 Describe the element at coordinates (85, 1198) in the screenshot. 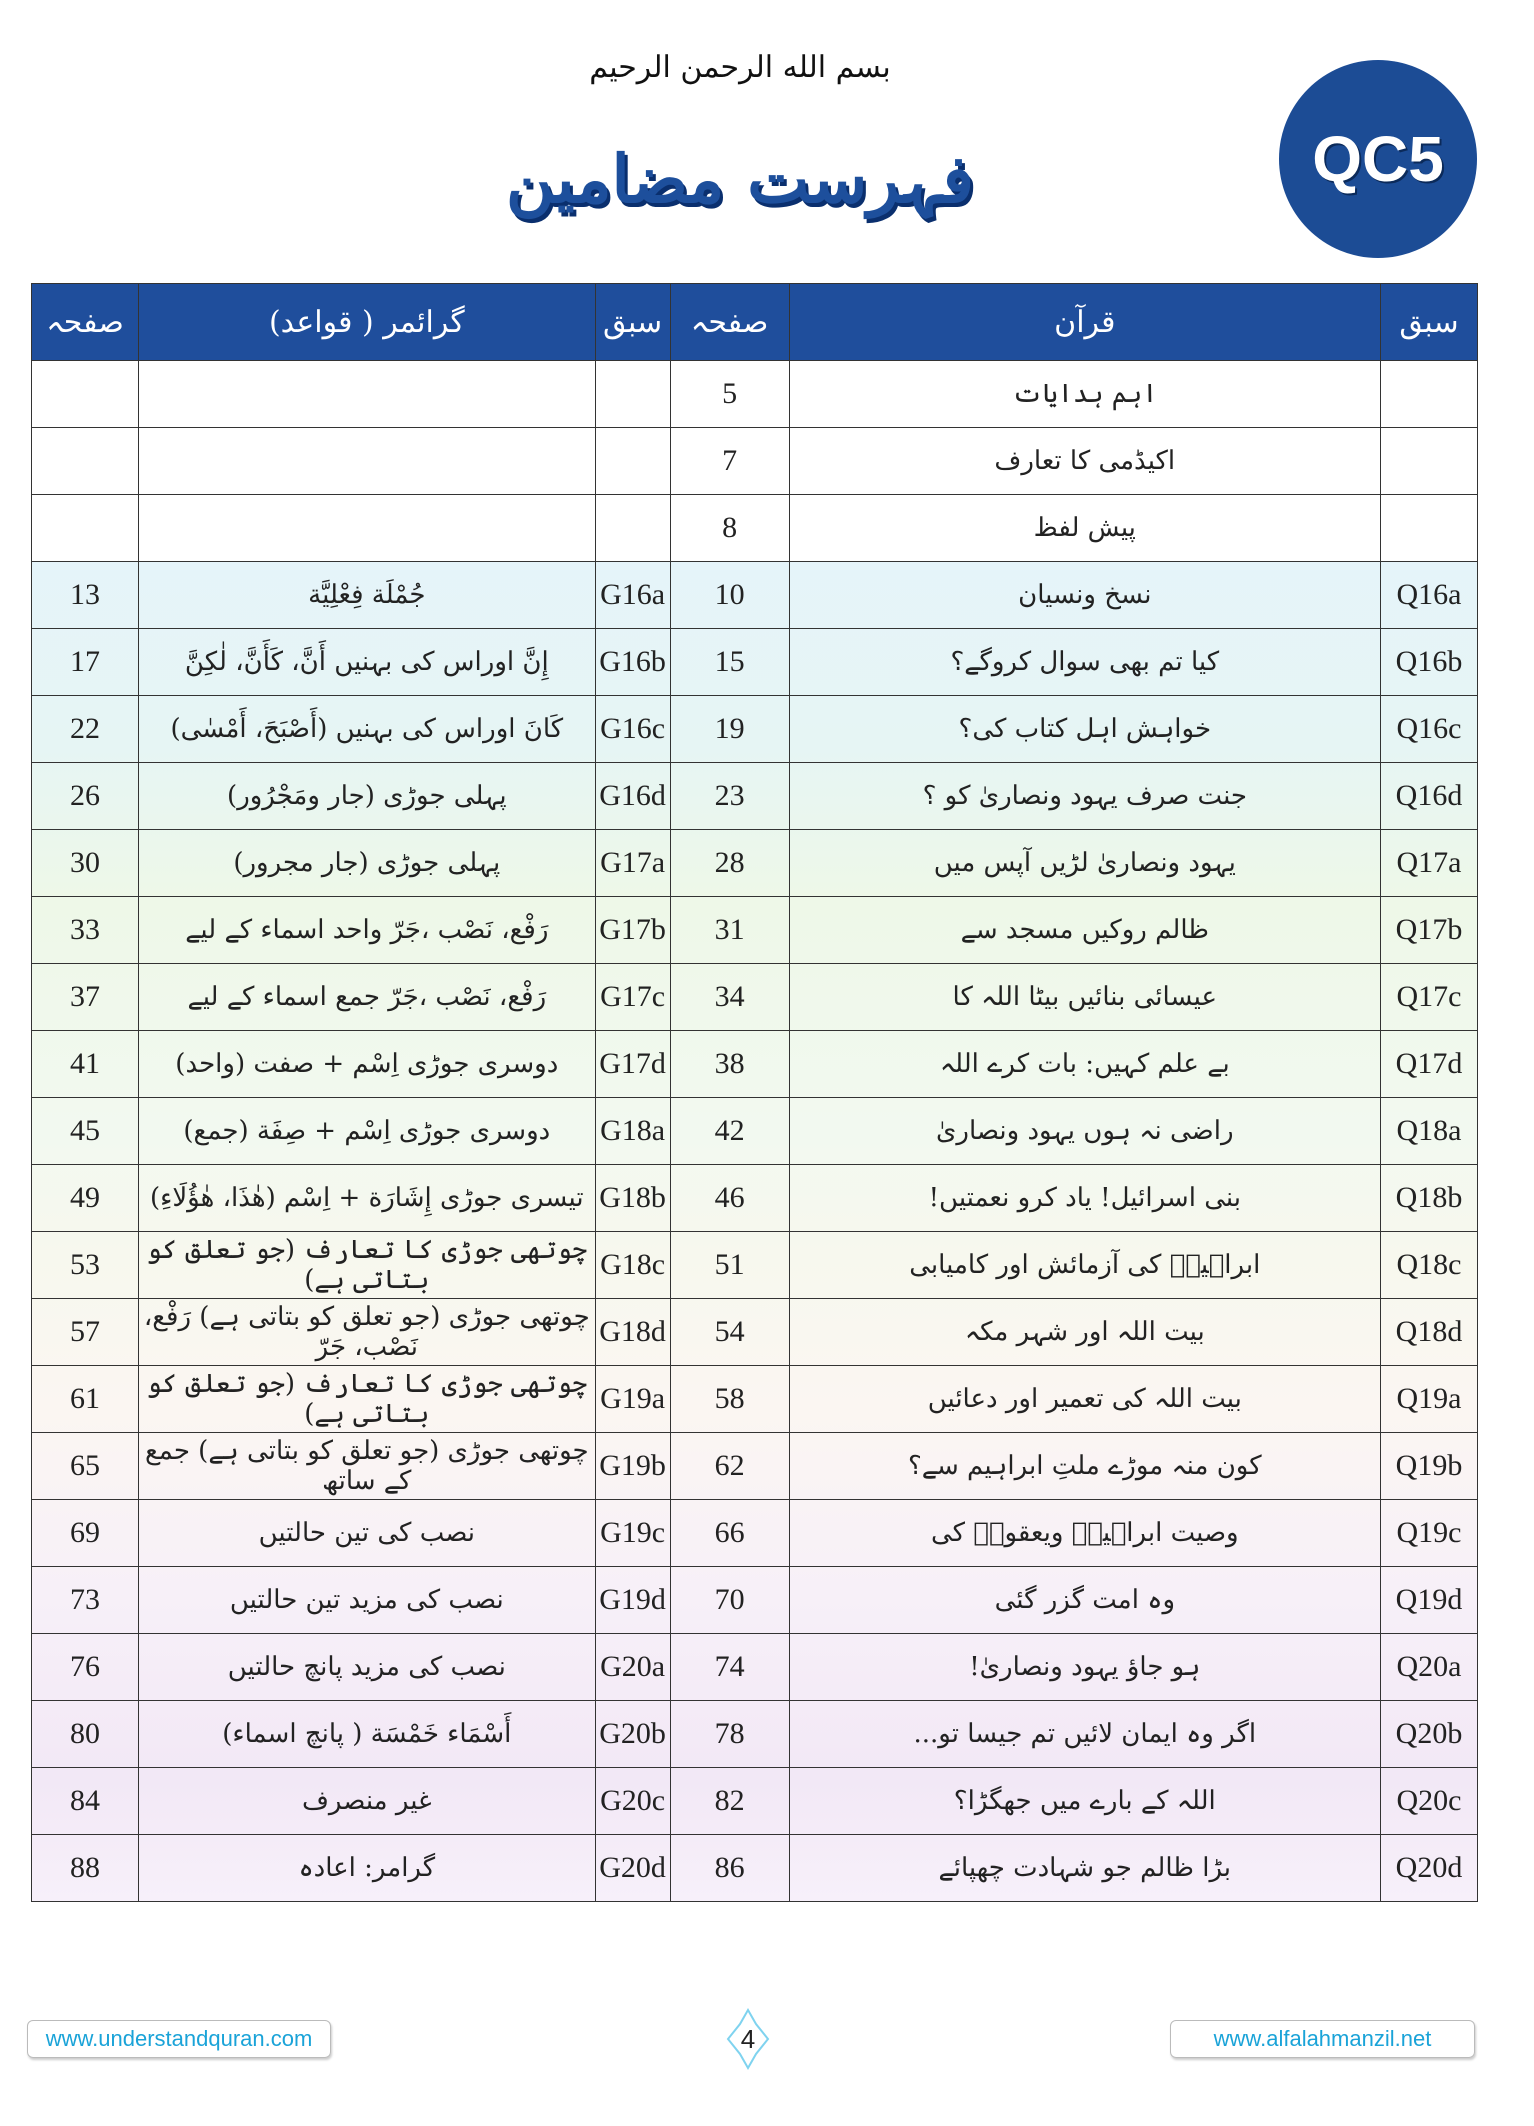

I see `grammar-page: 49` at that location.